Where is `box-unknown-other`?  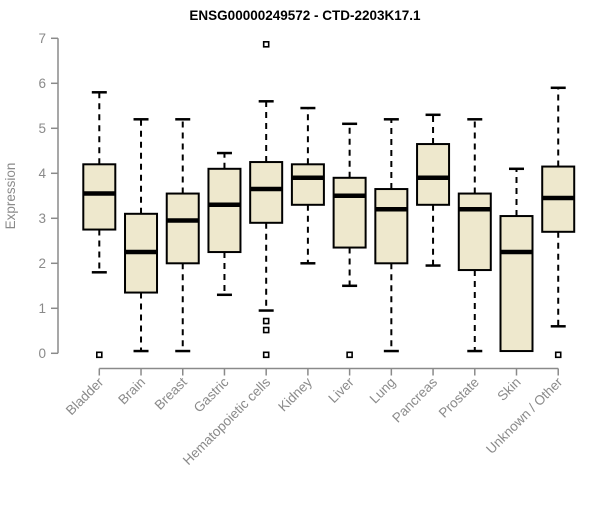
box-unknown-other is located at coordinates (558, 222).